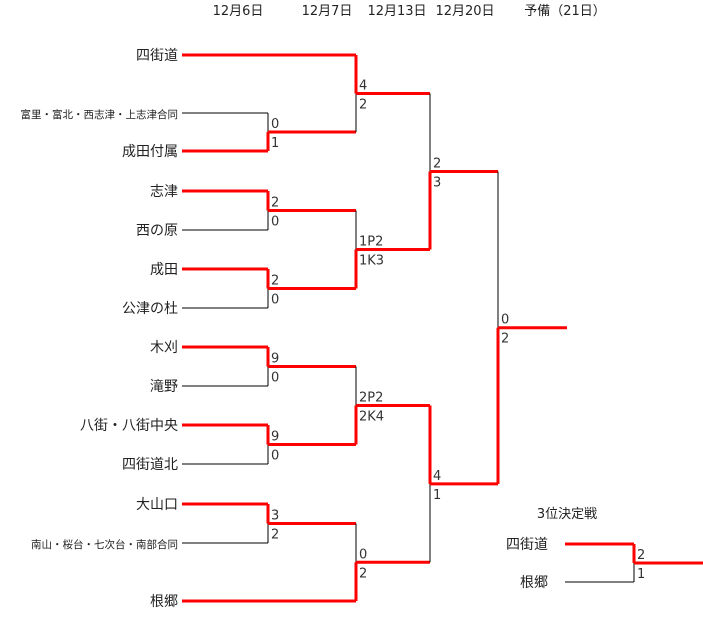 This screenshot has width=703, height=621. Describe the element at coordinates (157, 505) in the screenshot. I see `team-name: 大山口` at that location.